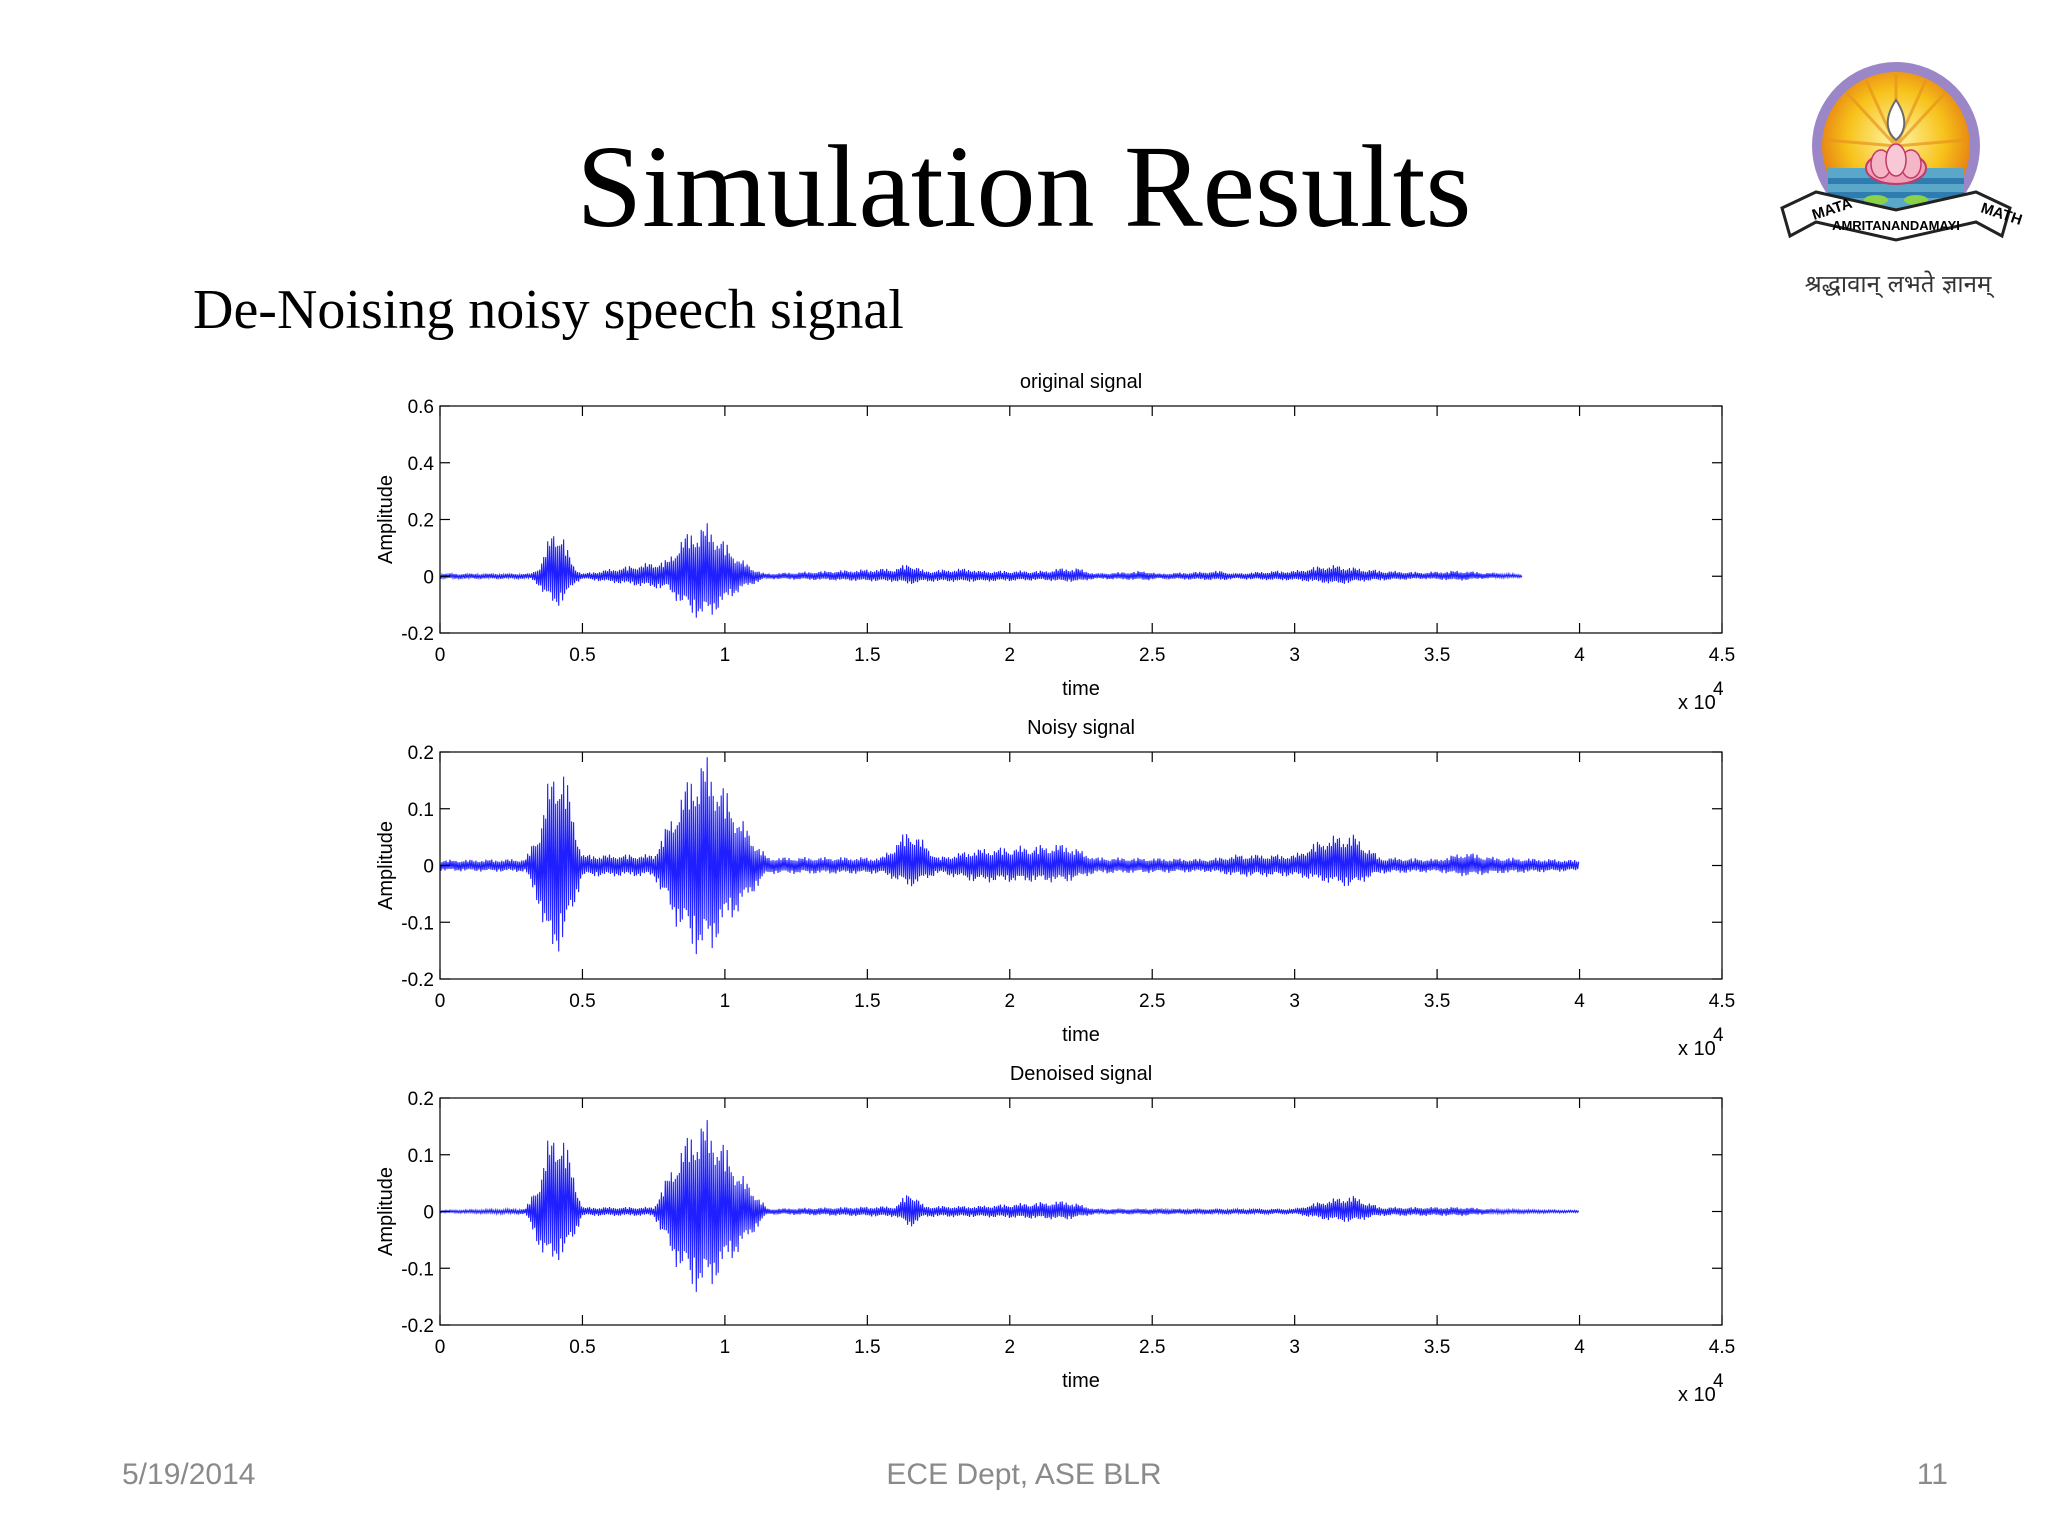 This screenshot has width=2048, height=1536. I want to click on y-tick-label: 0.6, so click(421, 407).